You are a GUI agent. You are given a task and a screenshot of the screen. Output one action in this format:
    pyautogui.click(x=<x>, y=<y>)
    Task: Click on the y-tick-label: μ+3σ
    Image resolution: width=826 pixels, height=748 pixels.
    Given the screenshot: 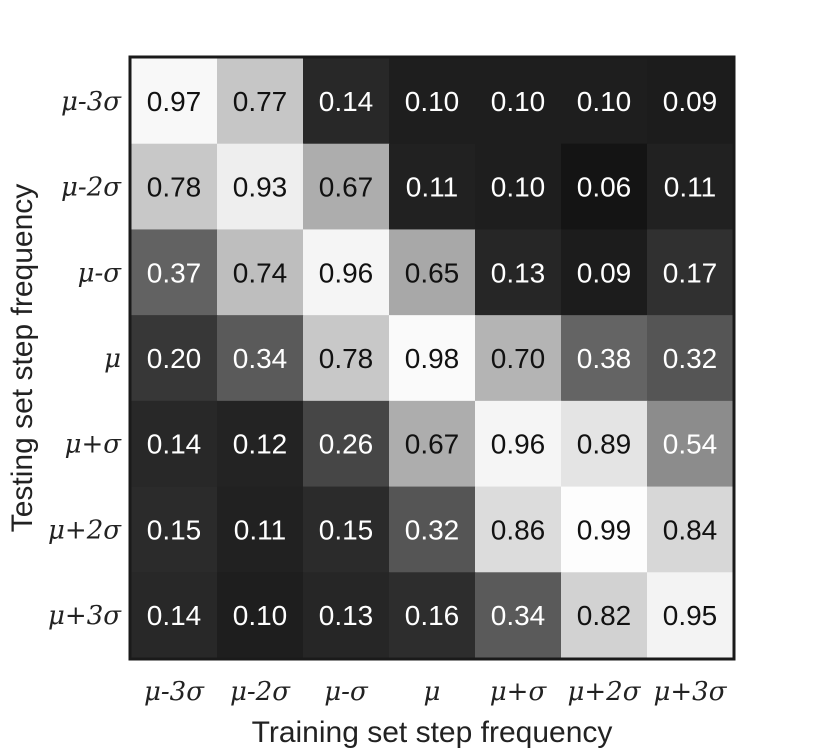 What is the action you would take?
    pyautogui.click(x=85, y=616)
    